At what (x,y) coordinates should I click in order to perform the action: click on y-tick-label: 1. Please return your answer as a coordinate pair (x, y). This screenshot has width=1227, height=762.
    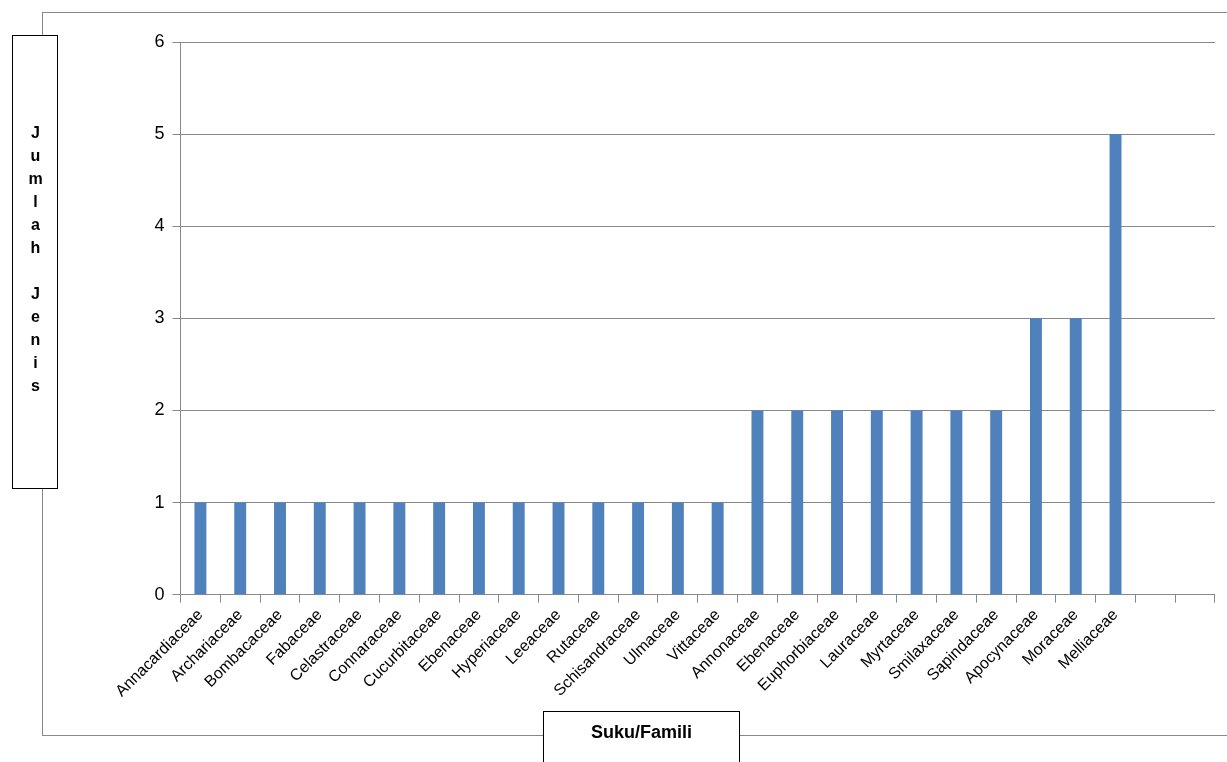
    Looking at the image, I should click on (159, 501).